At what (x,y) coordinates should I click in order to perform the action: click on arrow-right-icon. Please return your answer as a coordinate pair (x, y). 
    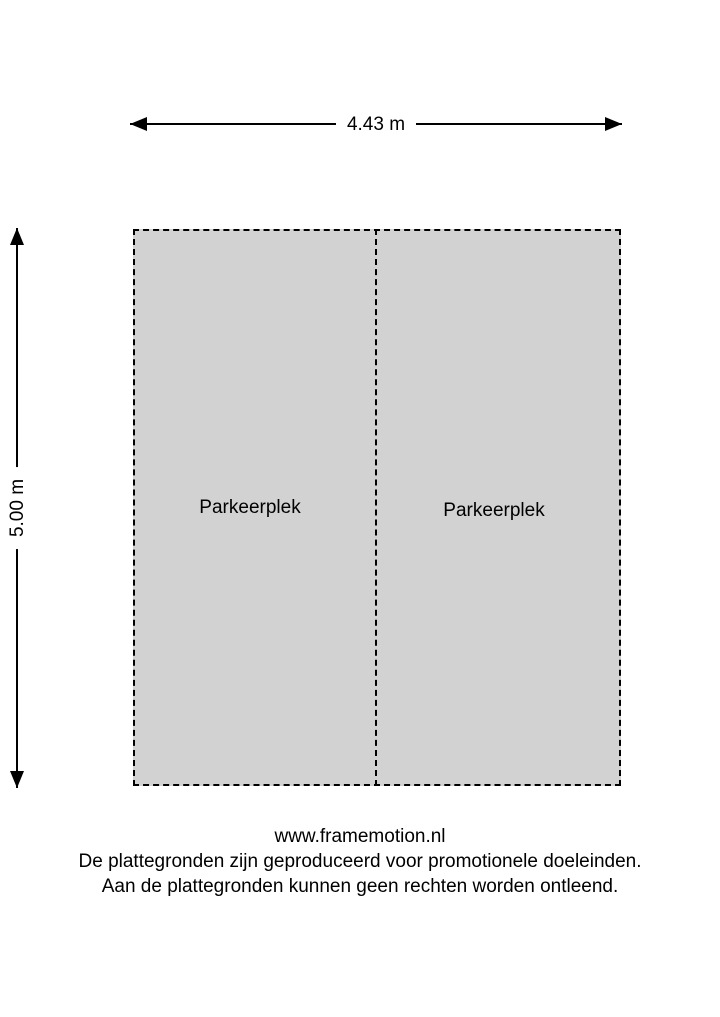
    Looking at the image, I should click on (613, 124).